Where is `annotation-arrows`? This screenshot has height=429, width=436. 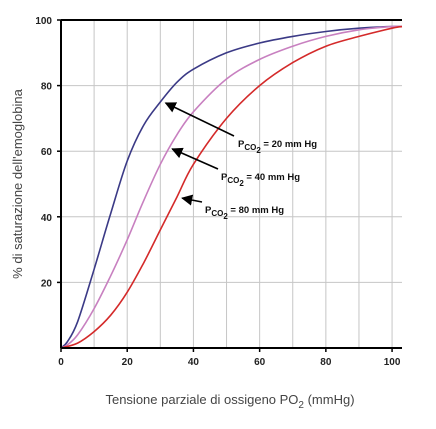
annotation-arrows is located at coordinates (199, 154).